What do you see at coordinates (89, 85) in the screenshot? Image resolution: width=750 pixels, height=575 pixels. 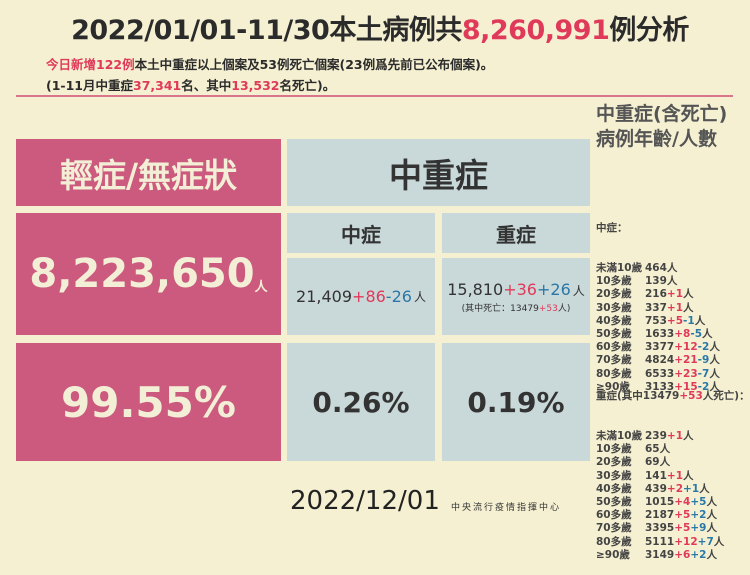 I see `t: (1-11月中重症` at bounding box center [89, 85].